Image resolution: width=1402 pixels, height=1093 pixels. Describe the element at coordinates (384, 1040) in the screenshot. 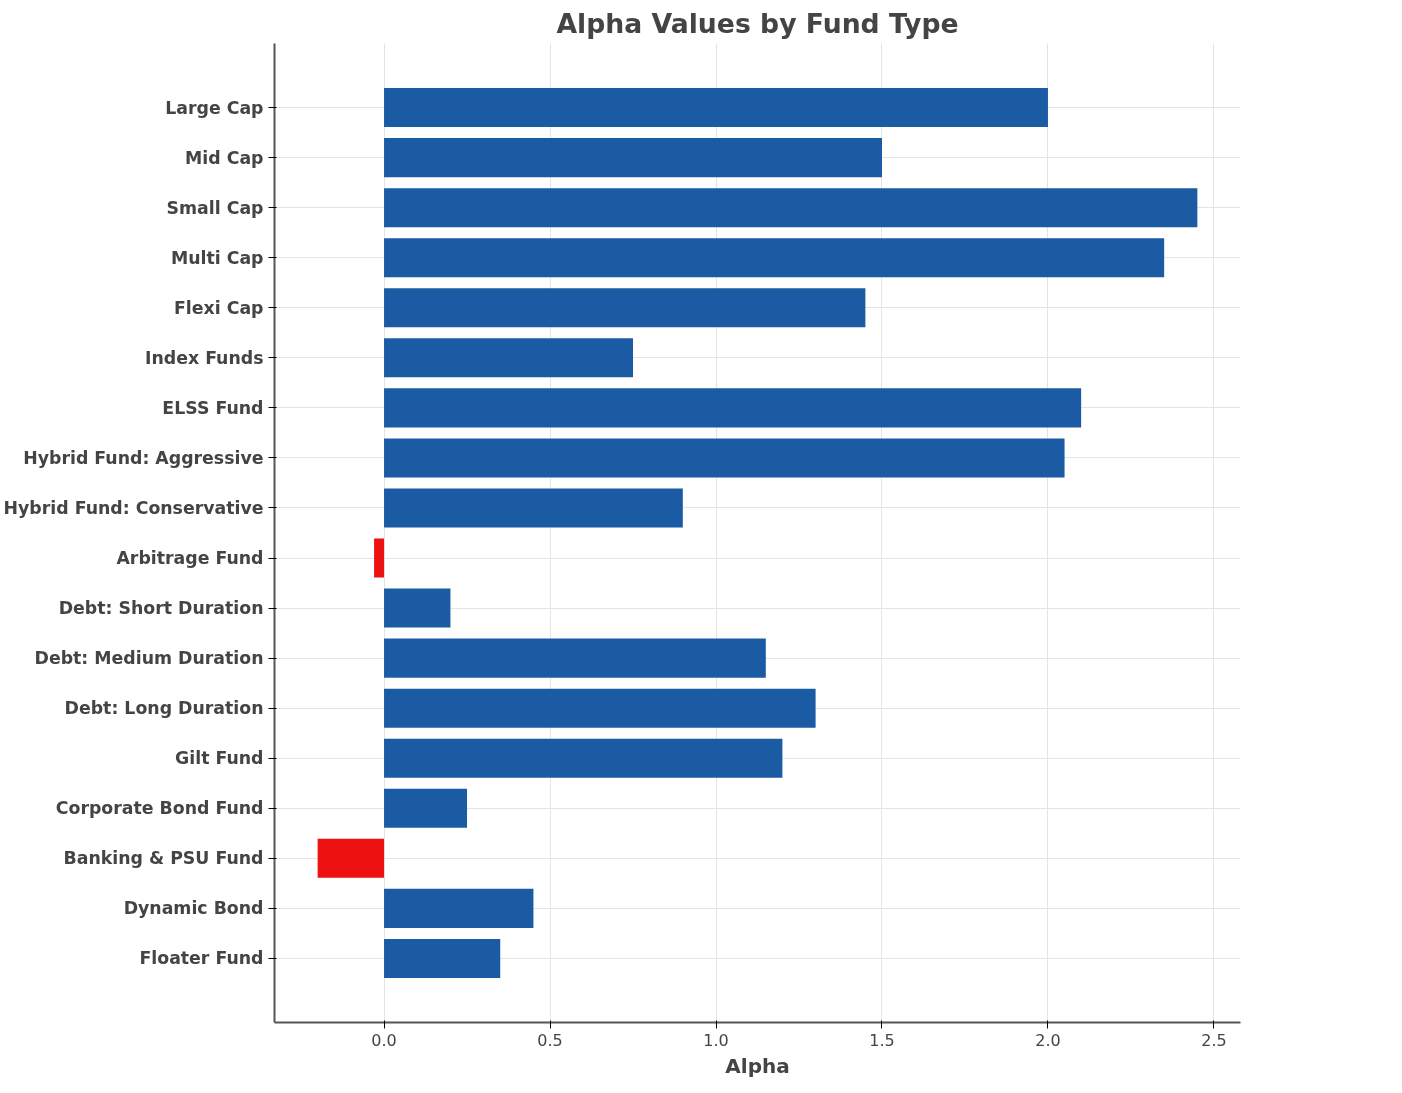

I see `x-tick-label: 0.0` at that location.